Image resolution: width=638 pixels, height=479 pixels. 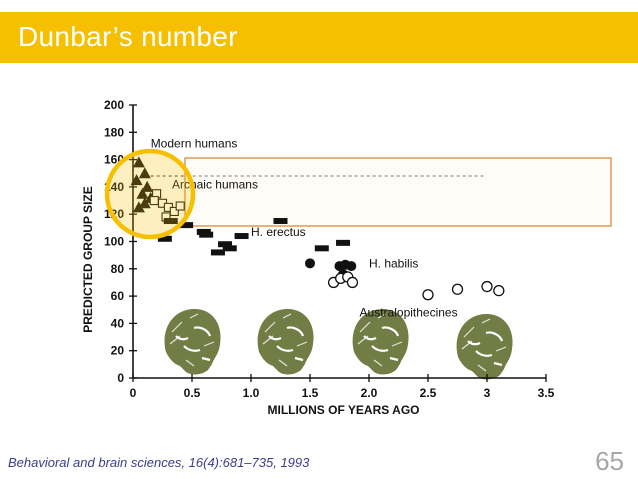 I want to click on y-tick-label: 0, so click(x=120, y=378).